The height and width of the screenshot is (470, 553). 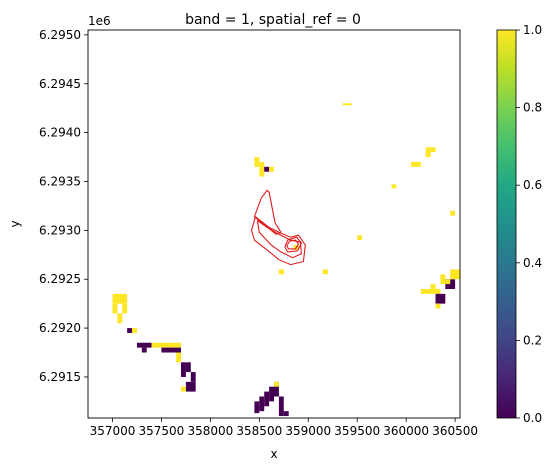 I want to click on colorbar-tick-label-4: 0.8, so click(x=532, y=108).